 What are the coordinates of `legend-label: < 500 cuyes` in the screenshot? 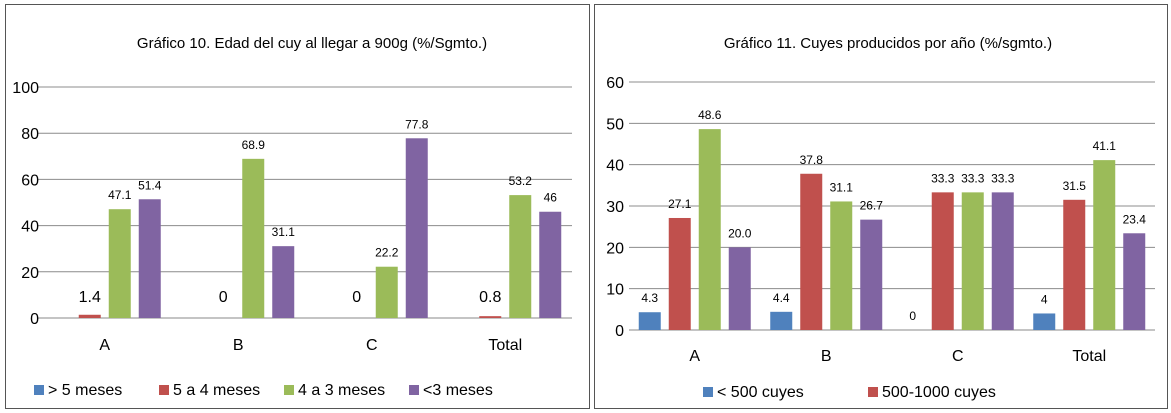 It's located at (760, 392).